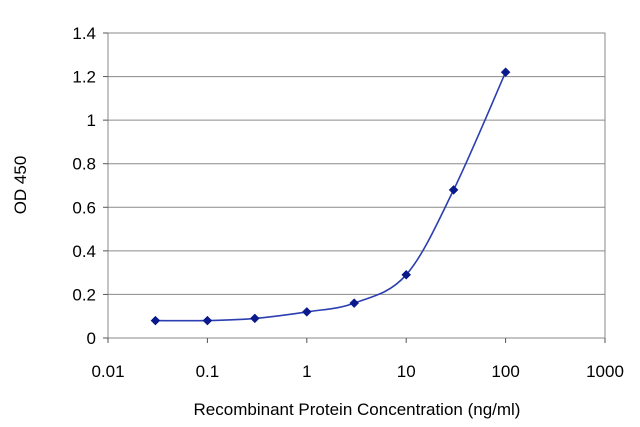  What do you see at coordinates (357, 359) in the screenshot?
I see `x-axis-ticks: 0.01 0.1 1 10 100 1000` at bounding box center [357, 359].